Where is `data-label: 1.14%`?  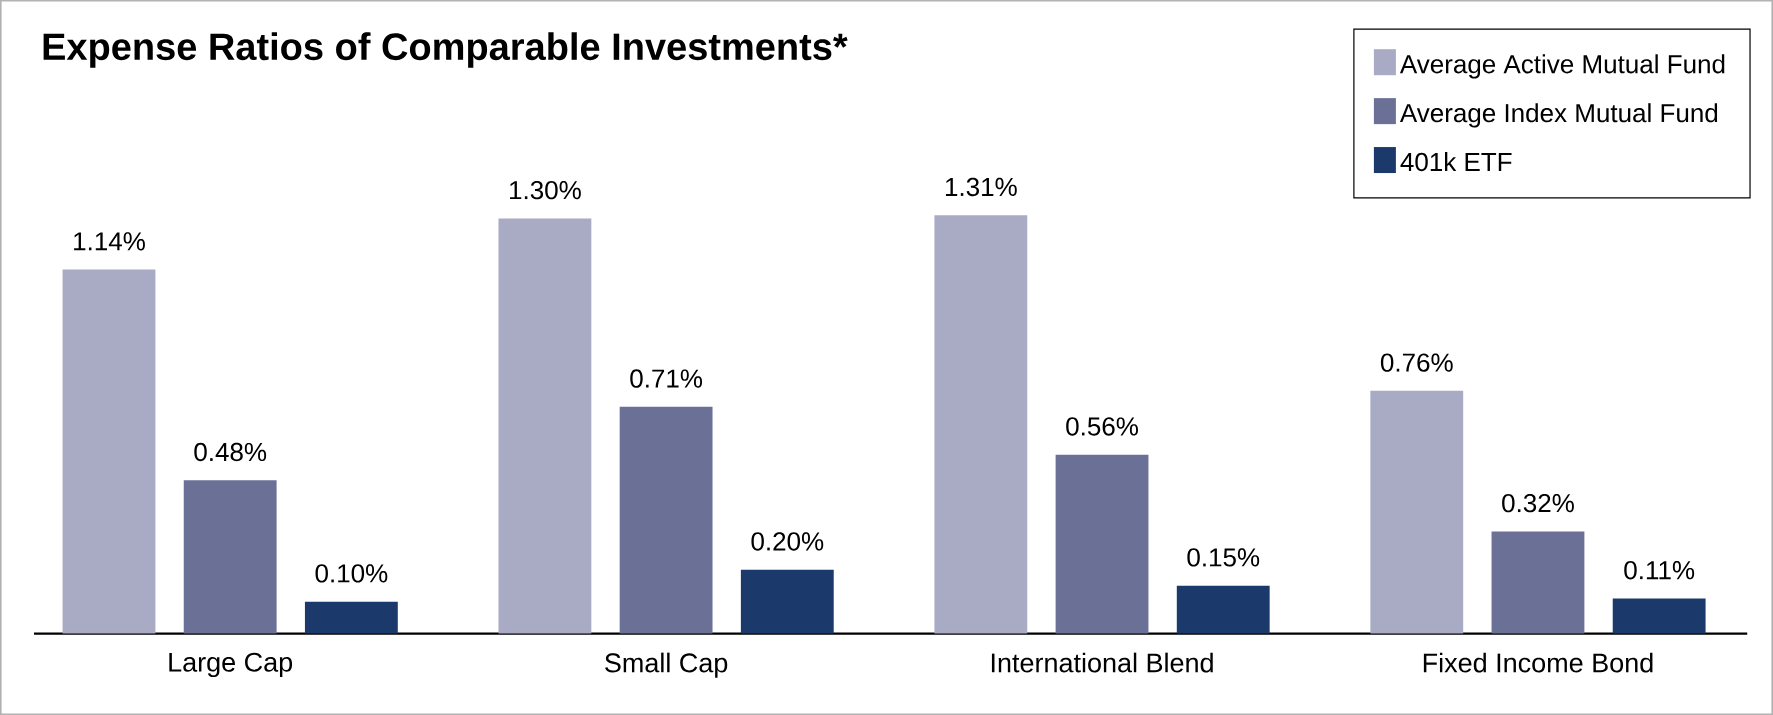 data-label: 1.14% is located at coordinates (109, 241).